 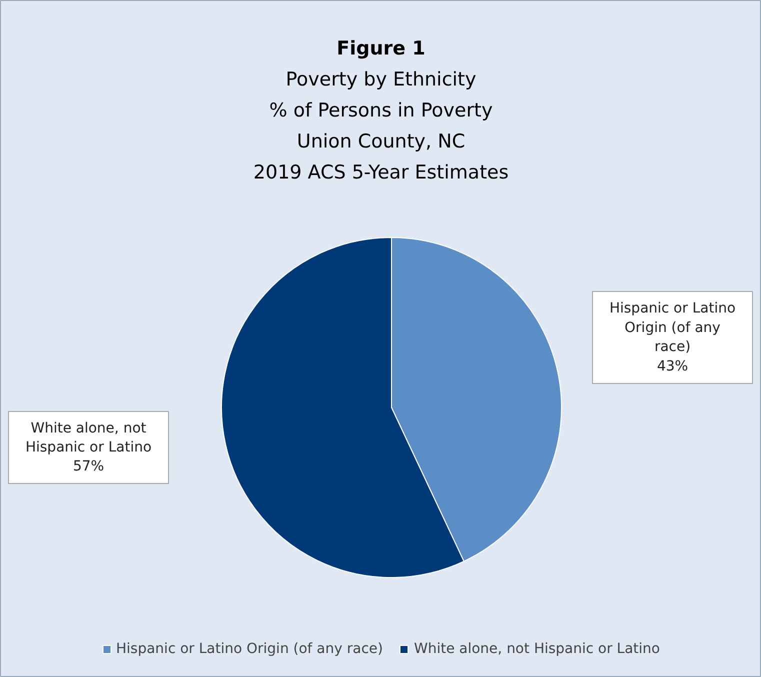 What do you see at coordinates (88, 466) in the screenshot?
I see `data-label: 57%` at bounding box center [88, 466].